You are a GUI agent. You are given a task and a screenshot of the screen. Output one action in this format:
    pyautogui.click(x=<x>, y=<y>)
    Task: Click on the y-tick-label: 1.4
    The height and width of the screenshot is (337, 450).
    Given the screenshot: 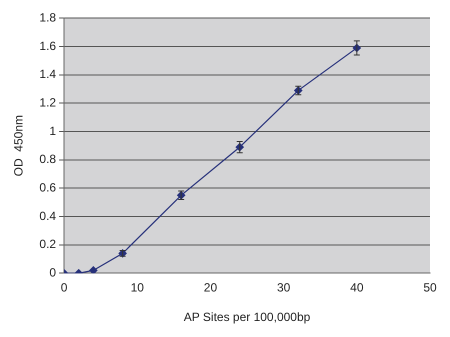 What is the action you would take?
    pyautogui.click(x=47, y=74)
    